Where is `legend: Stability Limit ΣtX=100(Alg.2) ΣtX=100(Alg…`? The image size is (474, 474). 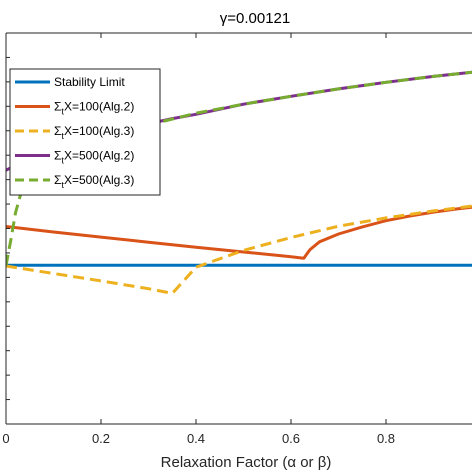 legend: Stability Limit ΣtX=100(Alg.2) ΣtX=100(Alg… is located at coordinates (85, 132).